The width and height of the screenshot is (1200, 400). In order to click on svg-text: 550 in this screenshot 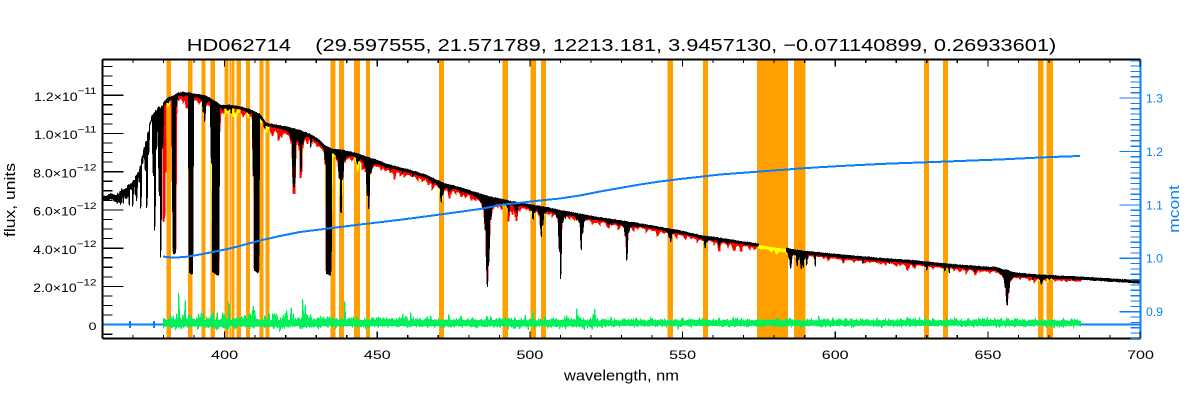, I will do `click(682, 354)`.